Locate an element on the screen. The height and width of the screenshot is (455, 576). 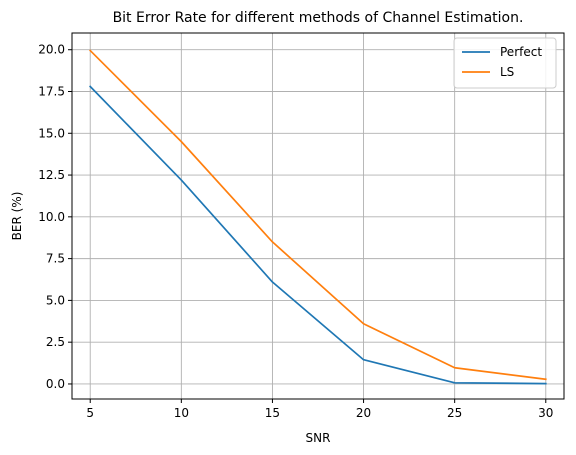
y-tick-label: 20.0 is located at coordinates (51, 50).